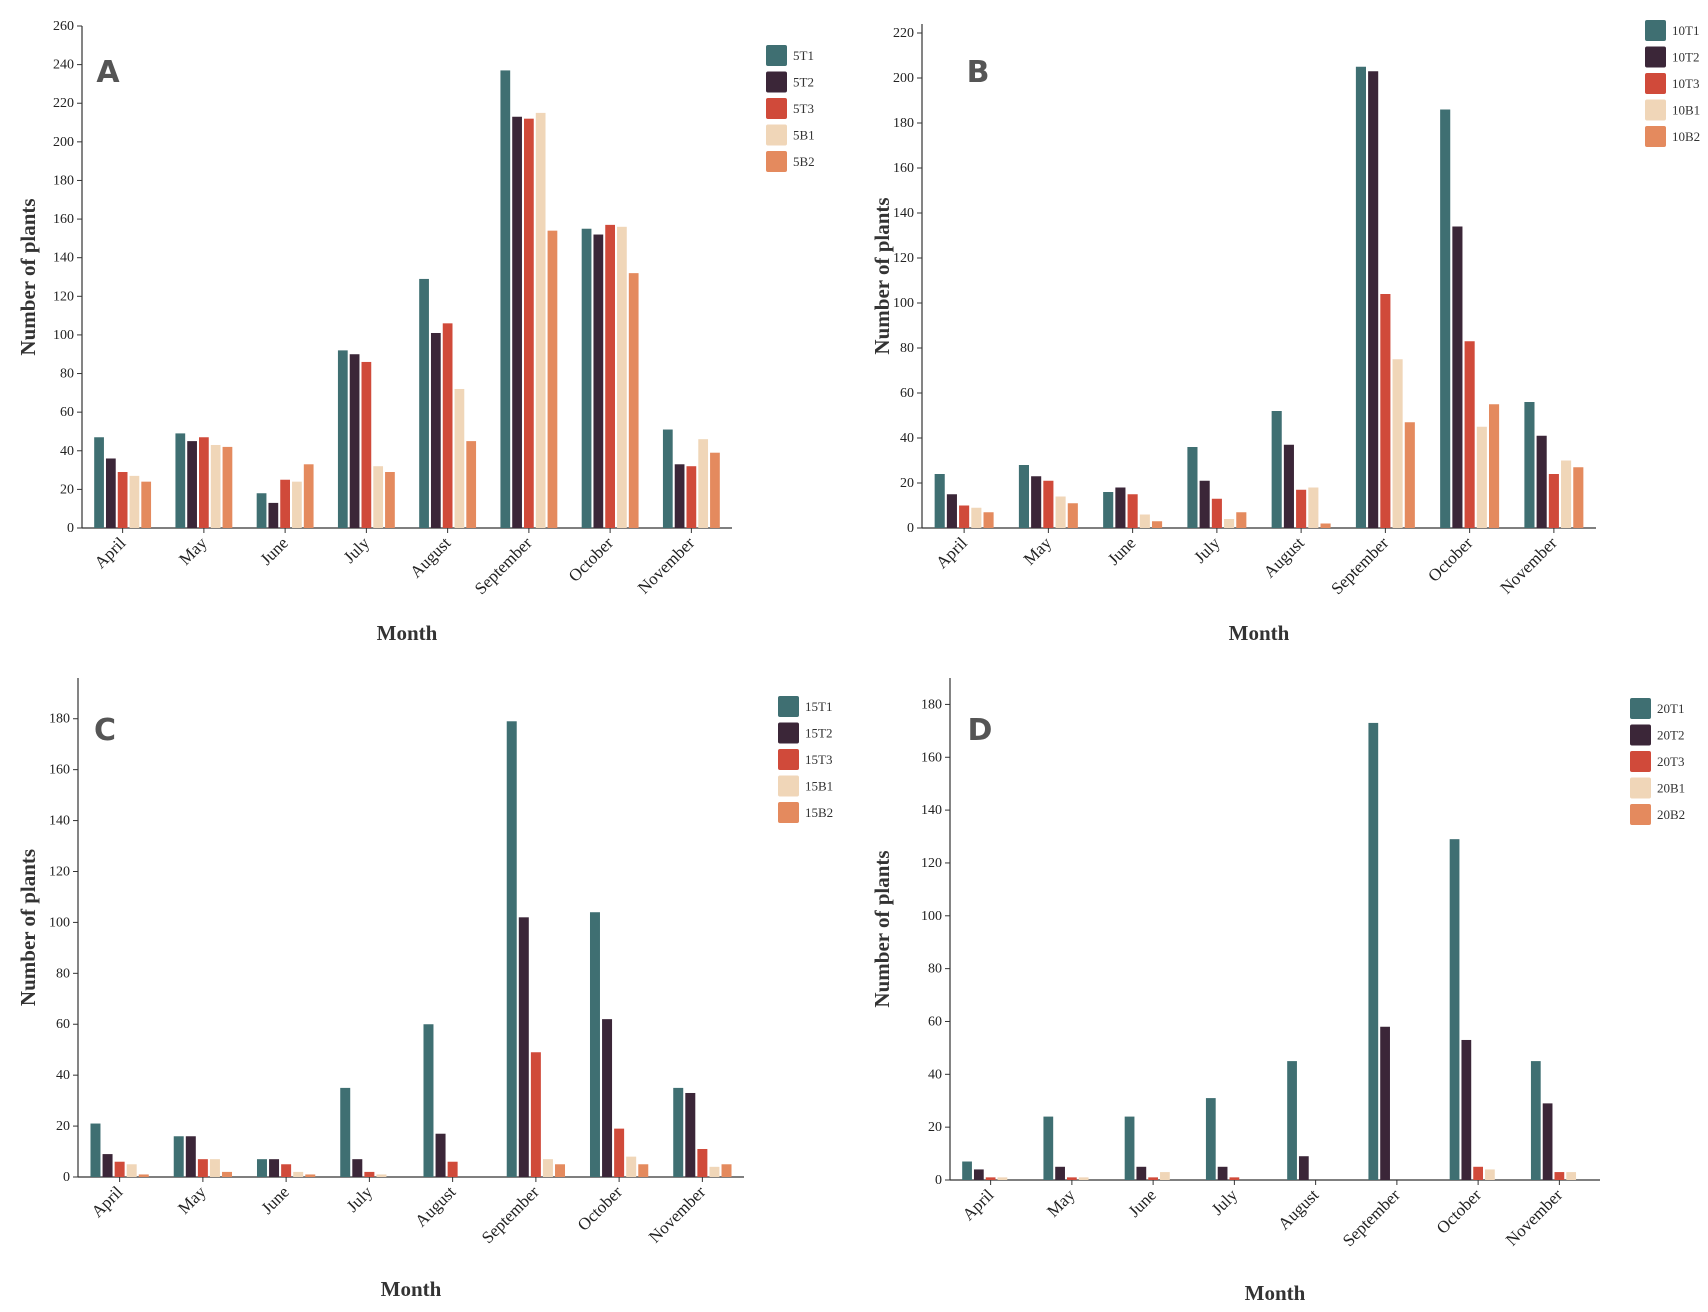 The width and height of the screenshot is (1708, 1312). Describe the element at coordinates (1535, 1120) in the screenshot. I see `bar-20T1-november` at that location.